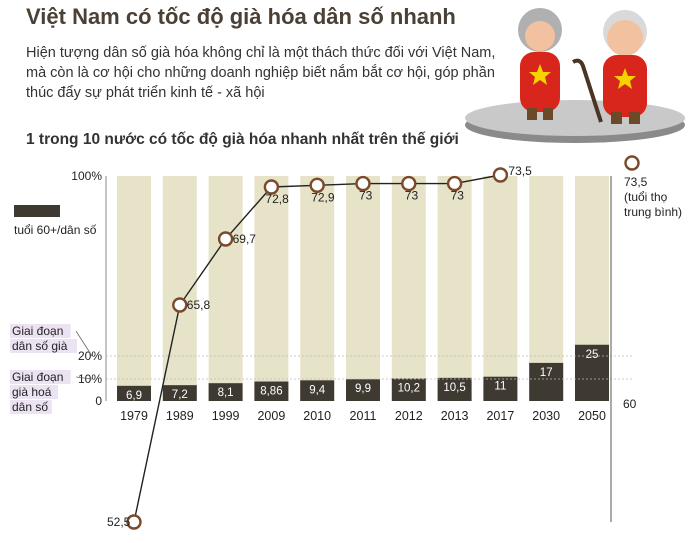 The image size is (688, 543). I want to click on bar-2010, so click(317, 390).